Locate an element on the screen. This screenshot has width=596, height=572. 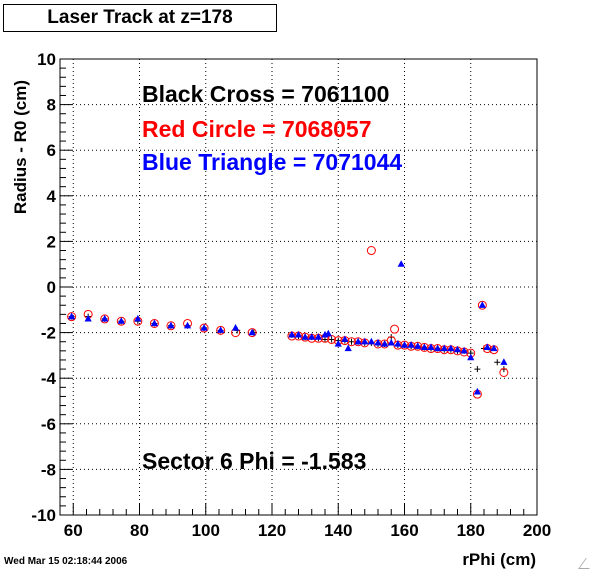
y-axis-label: Radius - R0 (cm) is located at coordinates (20, 147).